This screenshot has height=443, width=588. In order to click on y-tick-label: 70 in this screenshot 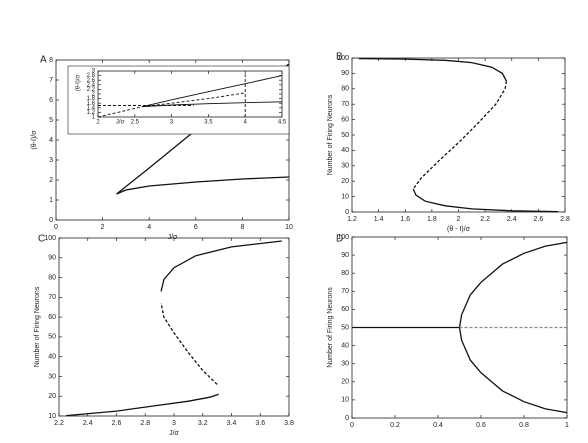, I will do `click(52, 297)`.